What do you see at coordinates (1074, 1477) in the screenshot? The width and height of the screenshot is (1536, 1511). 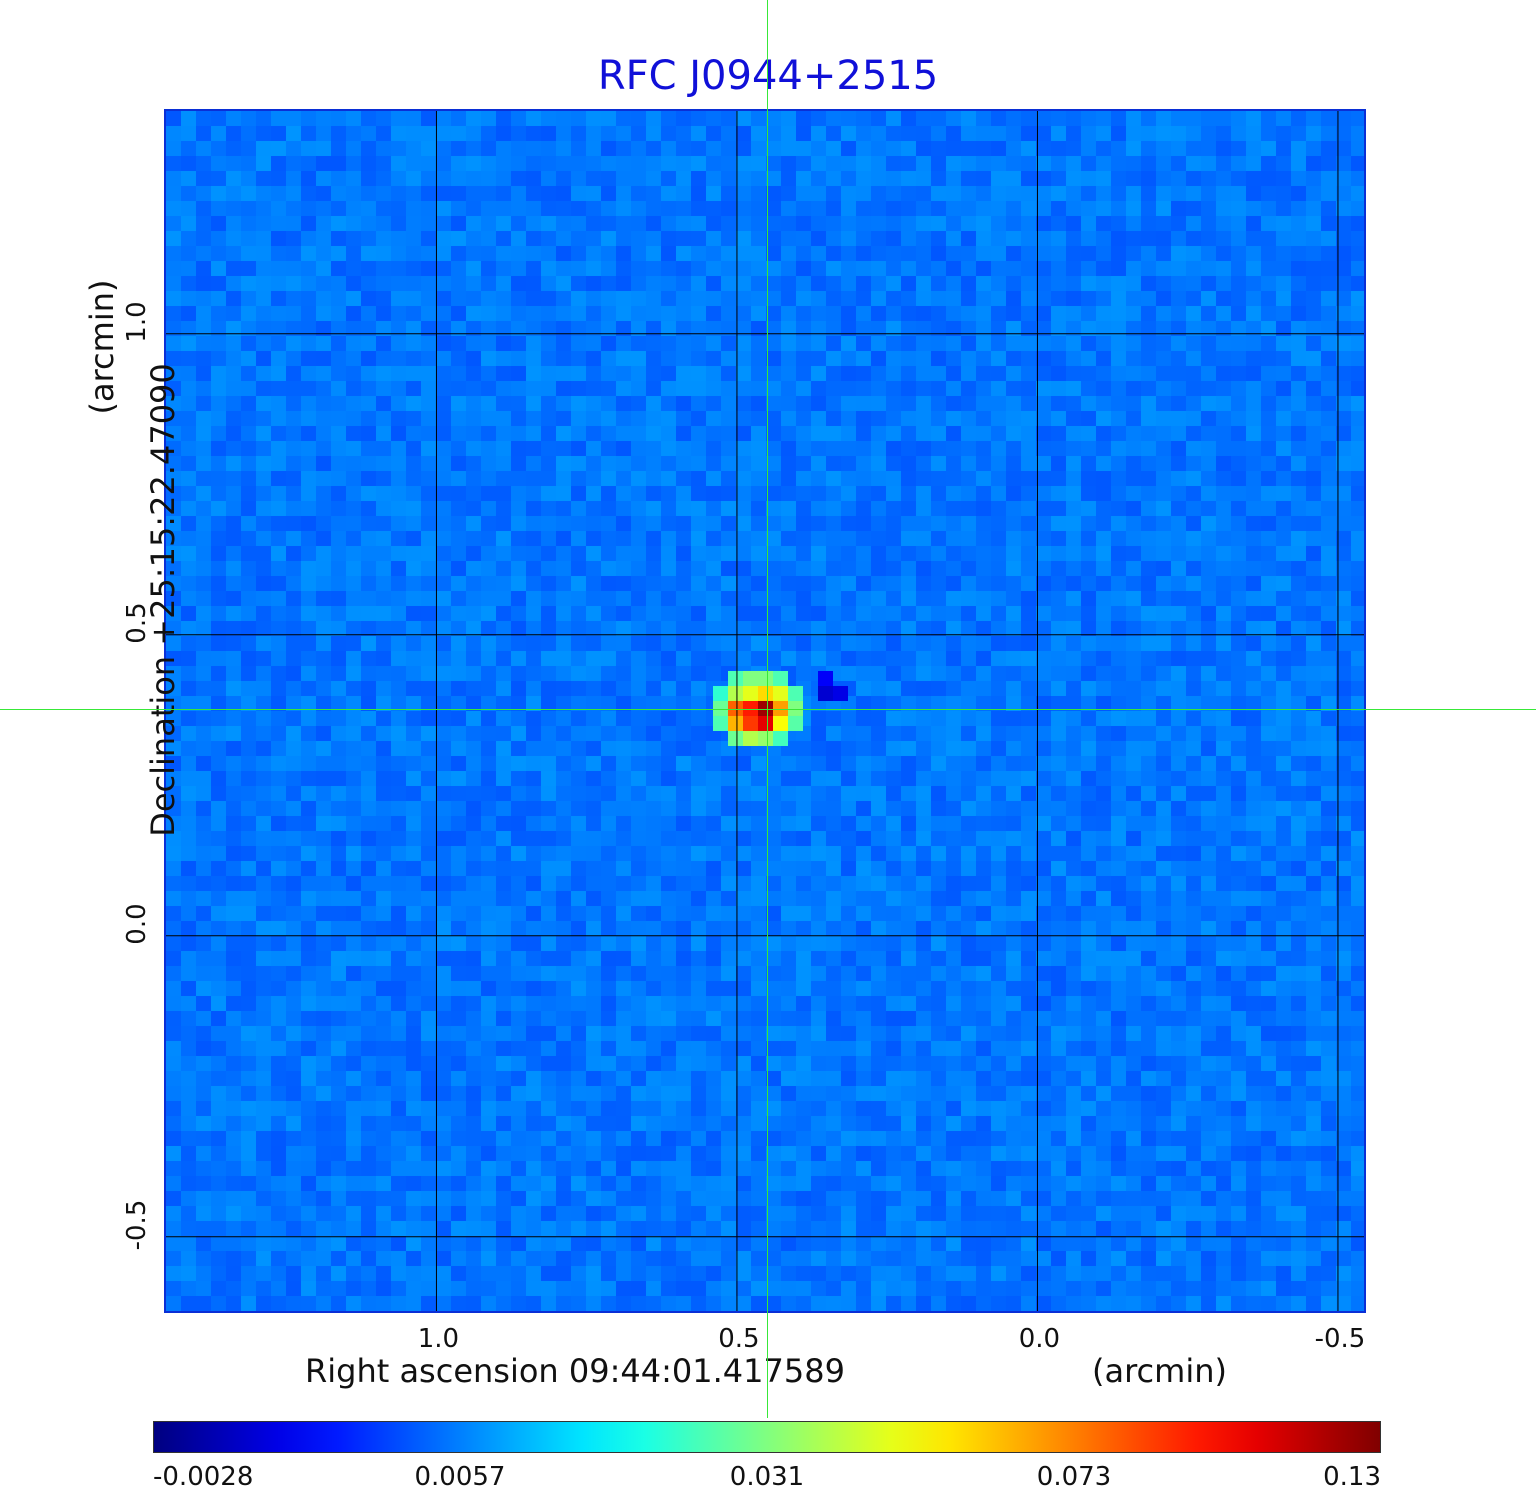 I see `colorbar-tick-label: 0.073` at bounding box center [1074, 1477].